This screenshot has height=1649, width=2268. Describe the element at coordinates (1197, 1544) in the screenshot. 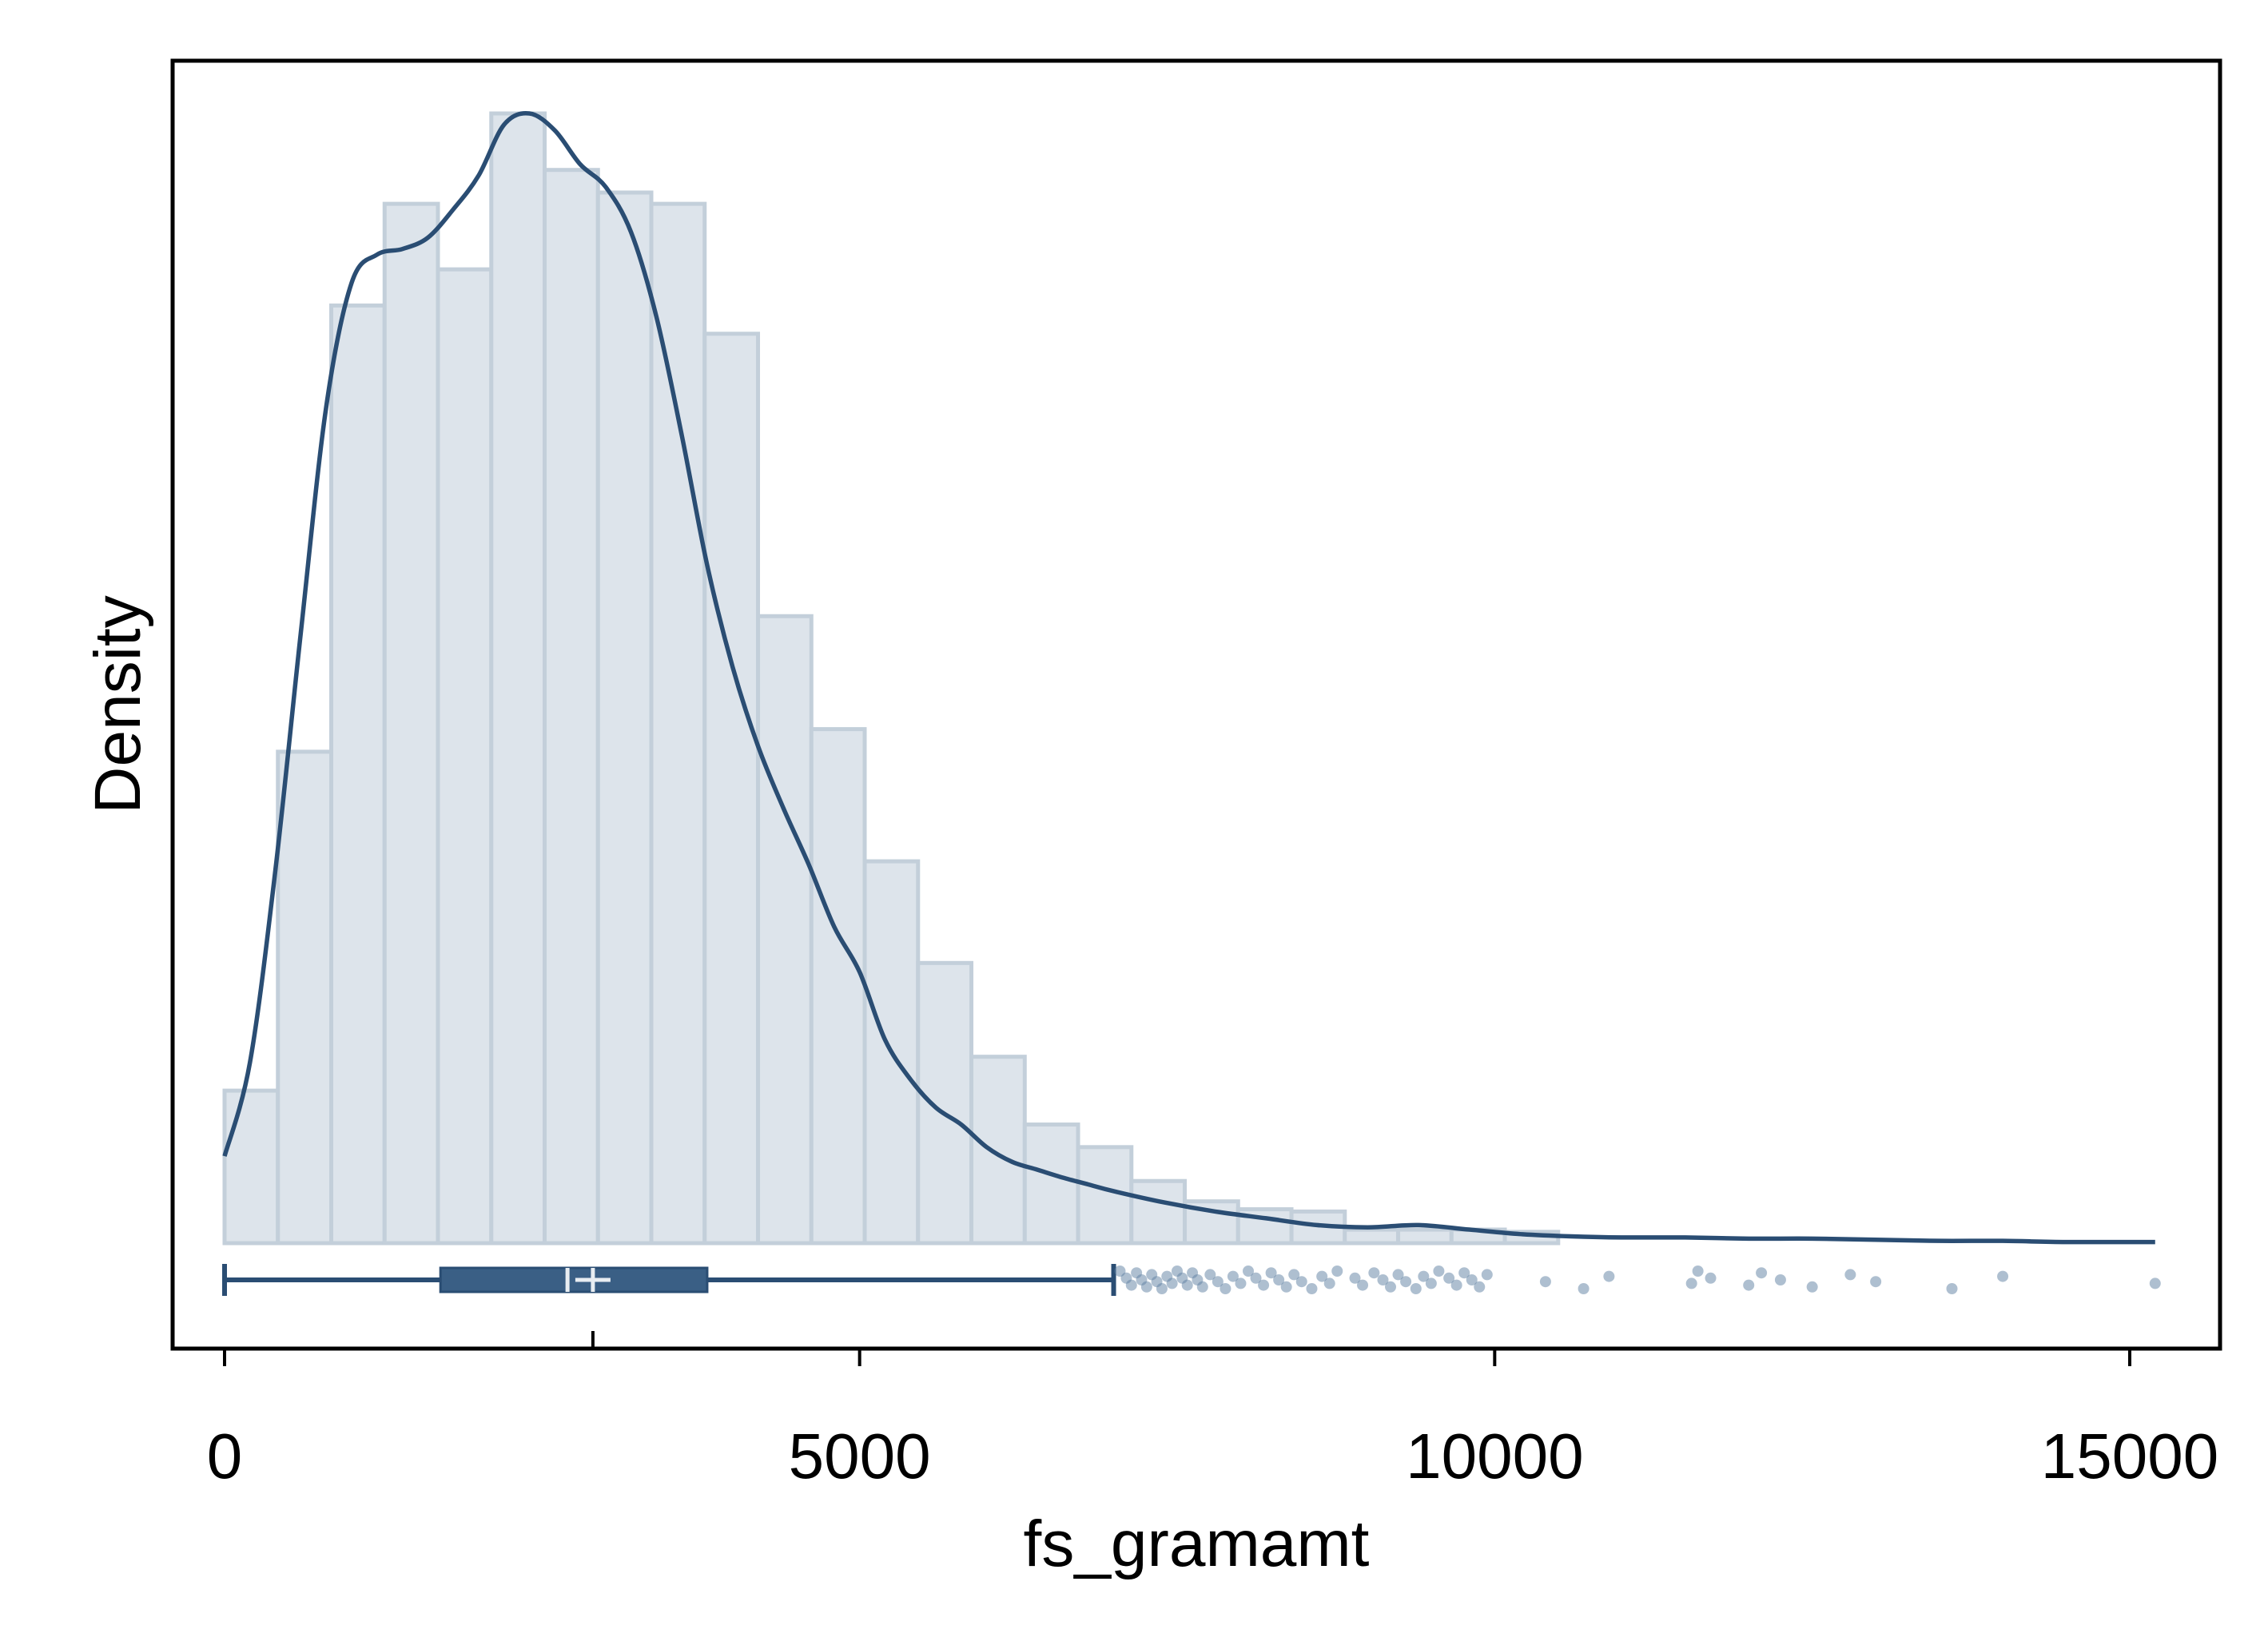

I see `x-axis-label: fs_gramamt` at that location.